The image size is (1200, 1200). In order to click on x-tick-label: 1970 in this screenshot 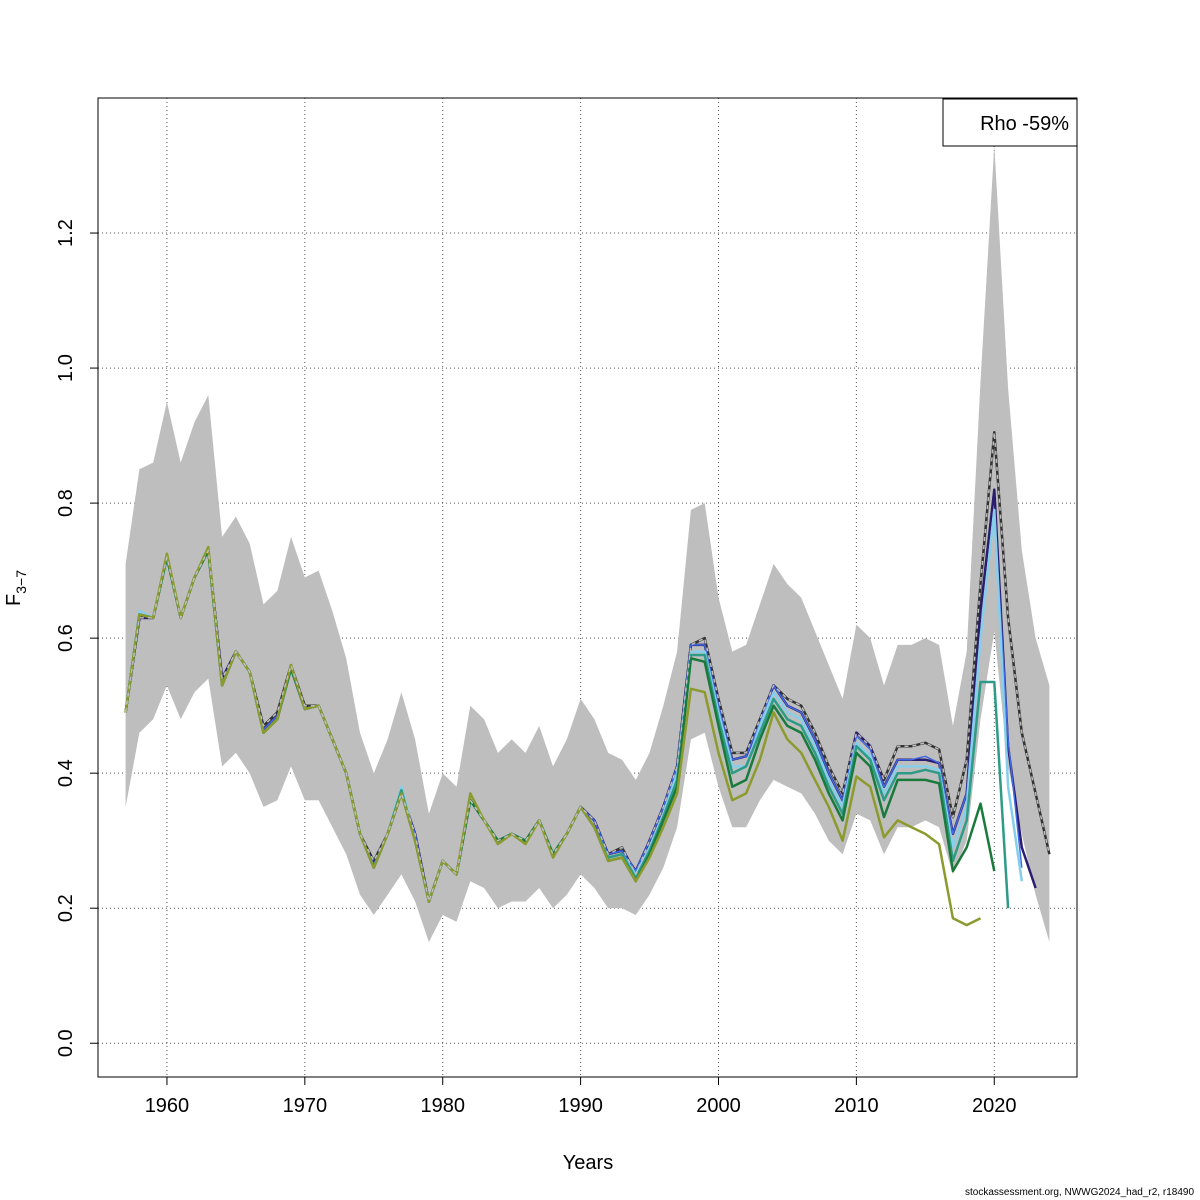, I will do `click(305, 1106)`.